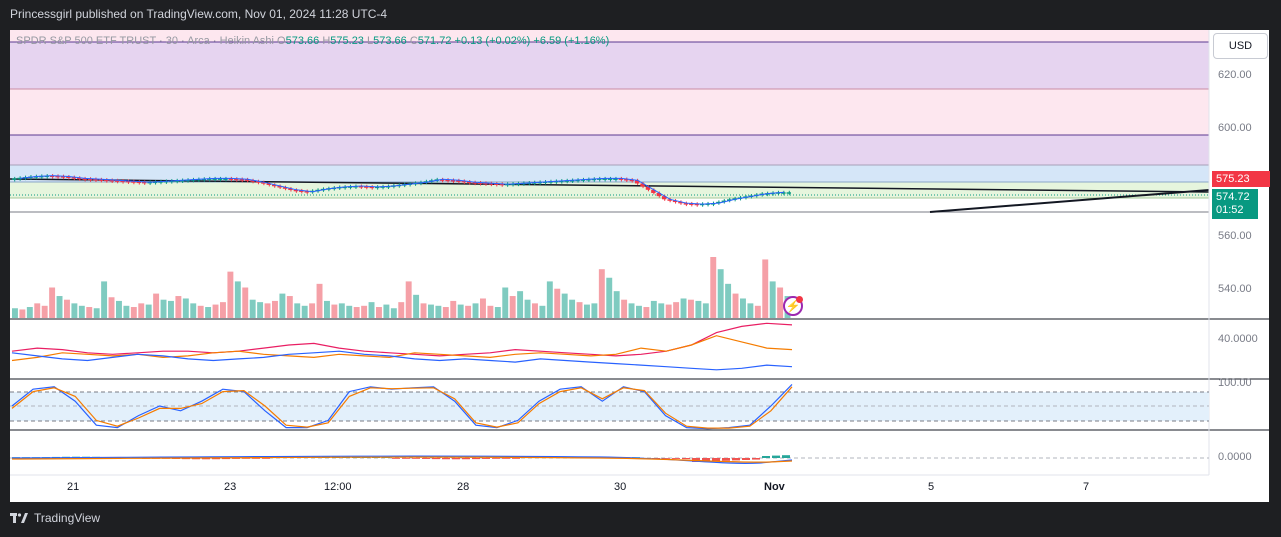 The width and height of the screenshot is (1281, 537). I want to click on macd-signal-line, so click(402, 459).